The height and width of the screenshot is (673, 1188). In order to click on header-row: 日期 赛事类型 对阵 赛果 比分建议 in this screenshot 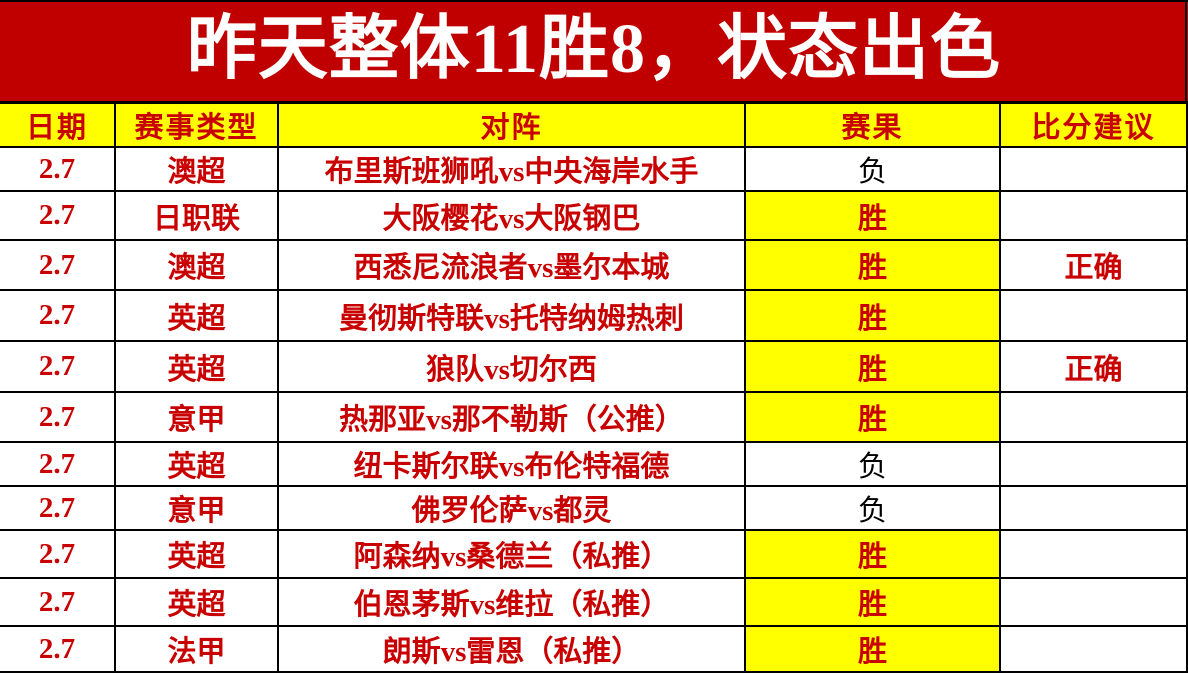, I will do `click(594, 124)`.